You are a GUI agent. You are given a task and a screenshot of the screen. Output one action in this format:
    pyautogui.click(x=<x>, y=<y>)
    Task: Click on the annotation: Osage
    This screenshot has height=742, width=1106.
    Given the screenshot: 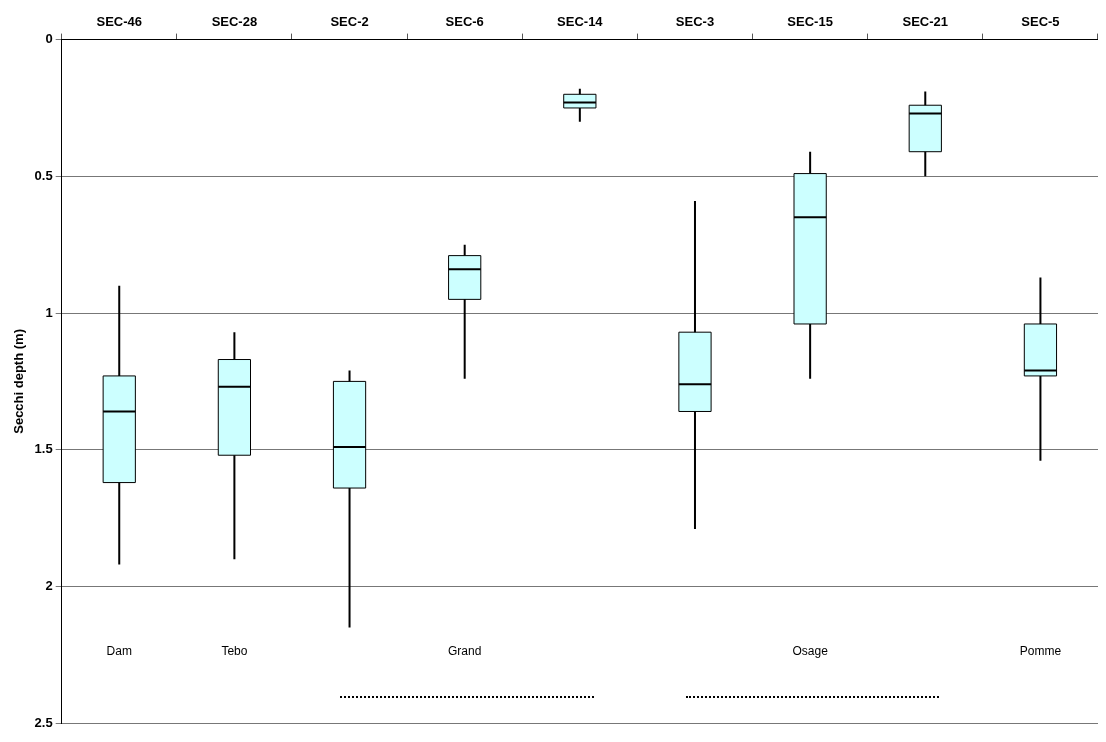 What is the action you would take?
    pyautogui.click(x=810, y=650)
    